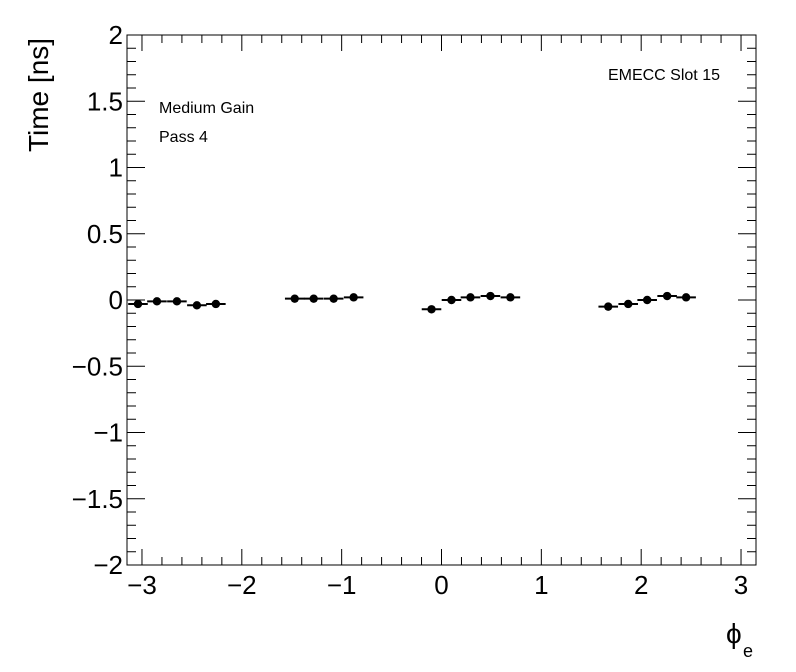 This screenshot has width=796, height=672. I want to click on data-markers, so click(412, 302).